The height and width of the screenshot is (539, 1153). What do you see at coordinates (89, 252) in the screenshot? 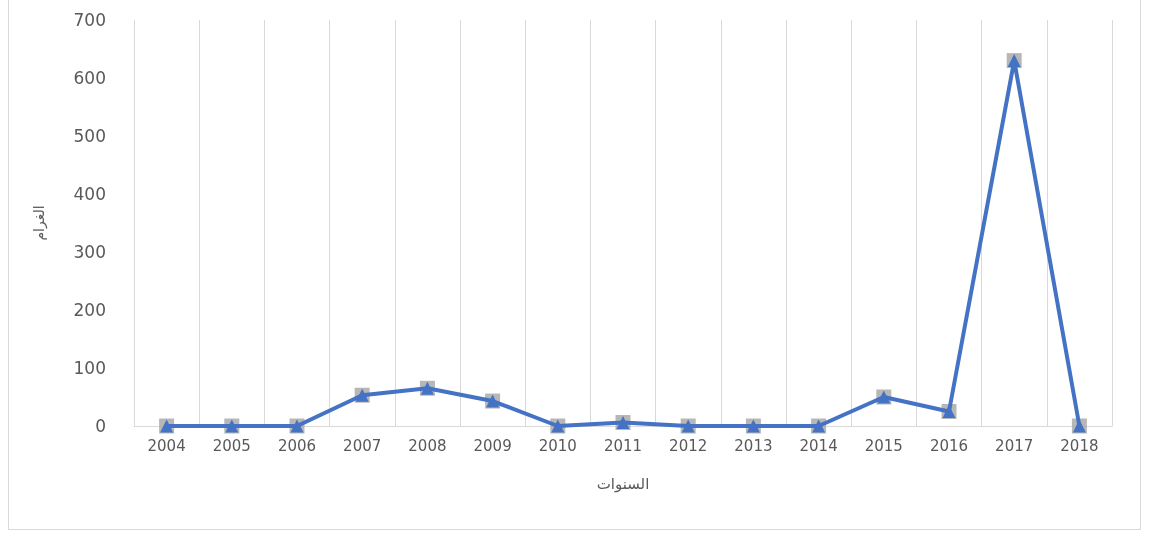
I see `y-tick-label: 300` at bounding box center [89, 252].